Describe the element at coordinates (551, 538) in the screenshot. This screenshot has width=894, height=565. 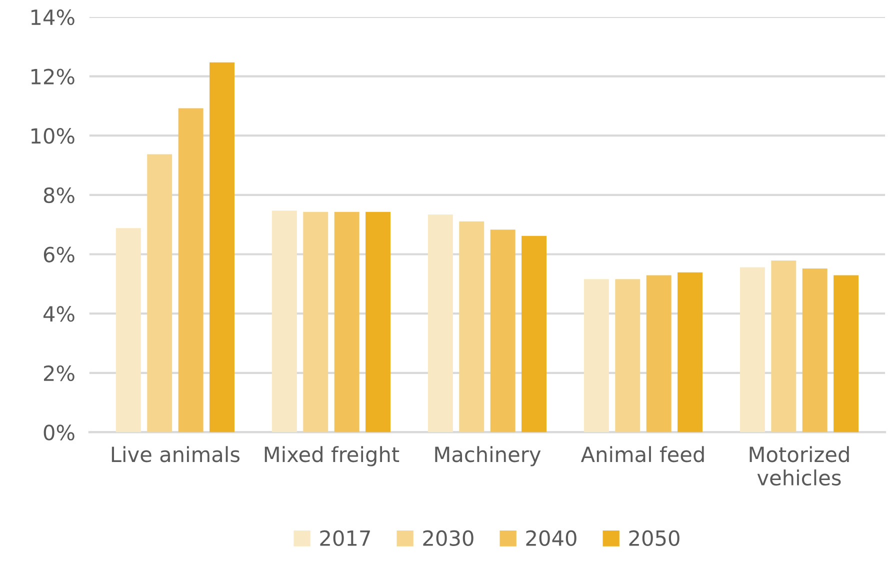
I see `legend-label: 2040` at that location.